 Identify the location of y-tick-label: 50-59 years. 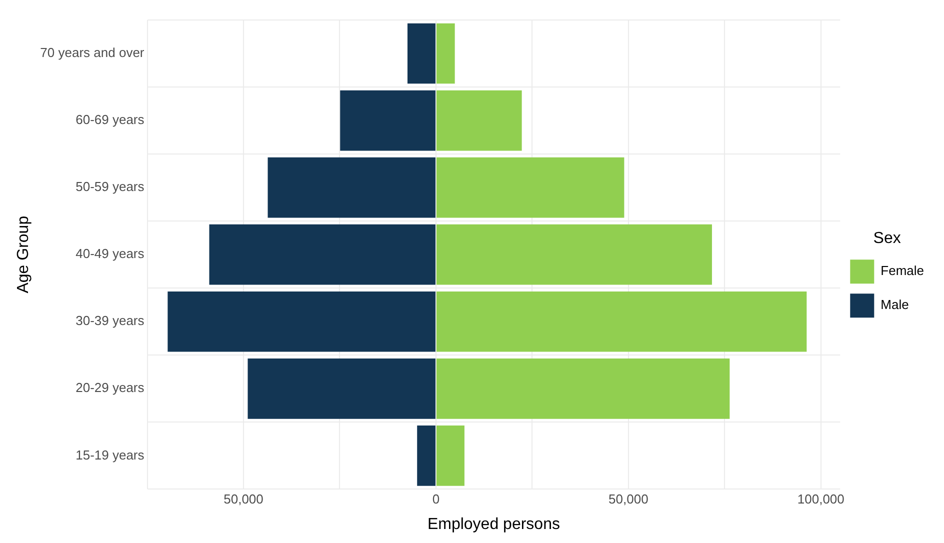
(110, 186).